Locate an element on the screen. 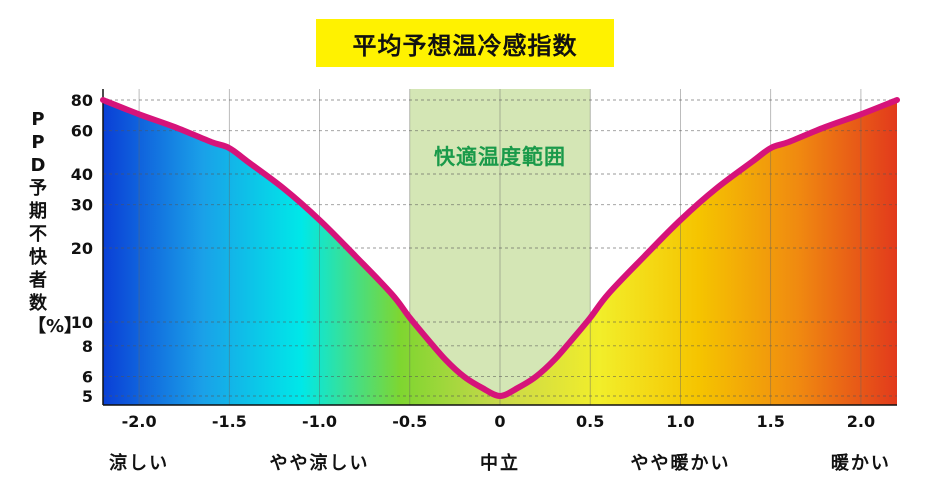 This screenshot has height=492, width=930. x-tick-label: 0.5 is located at coordinates (590, 421).